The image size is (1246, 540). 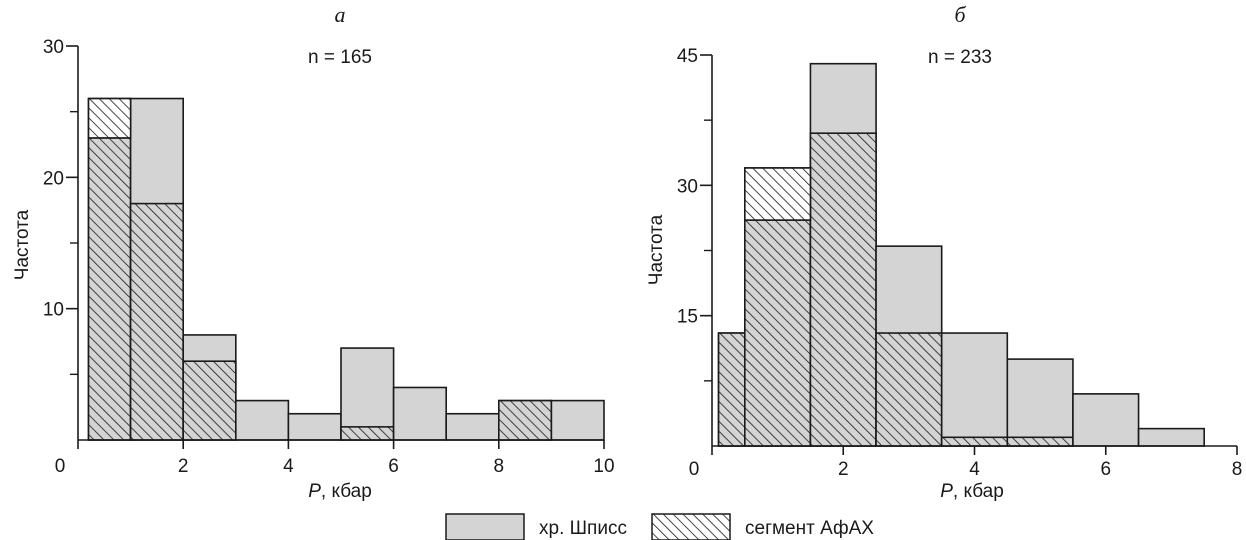 What do you see at coordinates (393, 466) in the screenshot?
I see `panel-a-x-tick-label-3: 6` at bounding box center [393, 466].